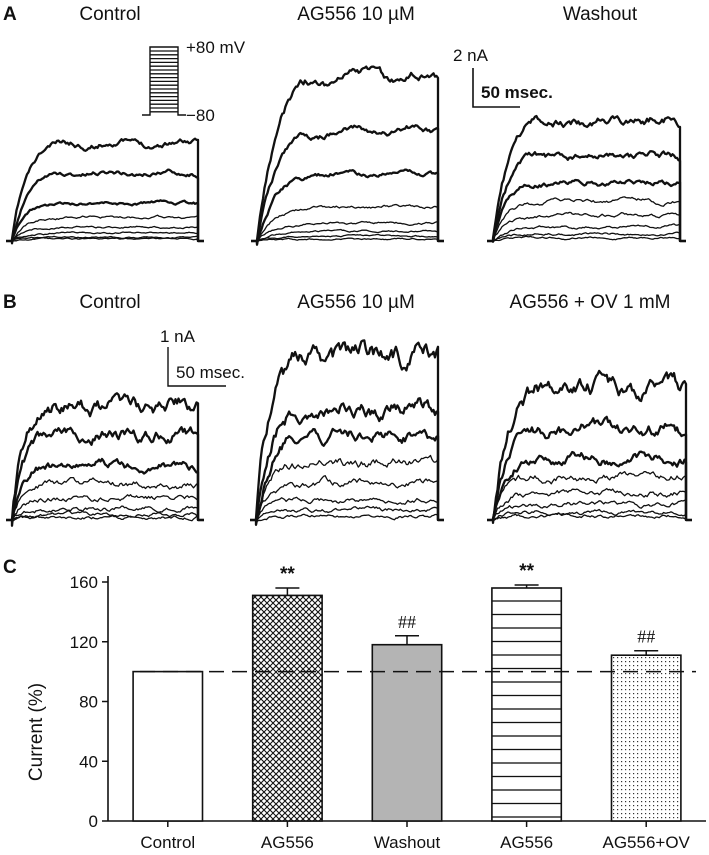 The width and height of the screenshot is (709, 855). I want to click on y-tick-label: 80, so click(88, 702).